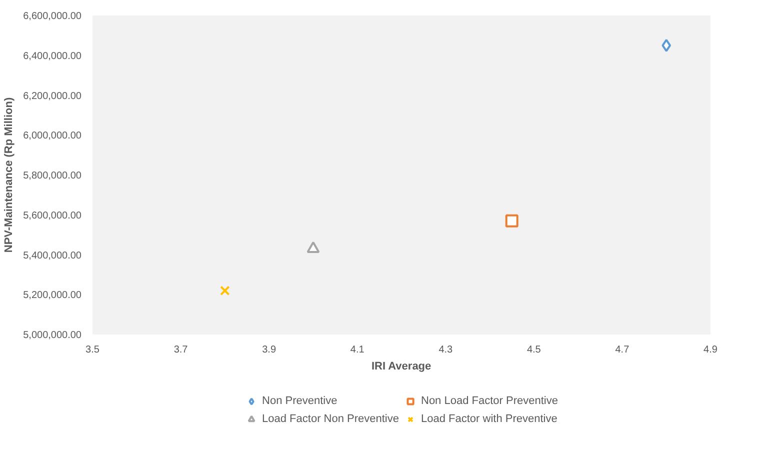 This screenshot has height=459, width=763. What do you see at coordinates (52, 56) in the screenshot?
I see `y-tick-label: 6,400,000.00` at bounding box center [52, 56].